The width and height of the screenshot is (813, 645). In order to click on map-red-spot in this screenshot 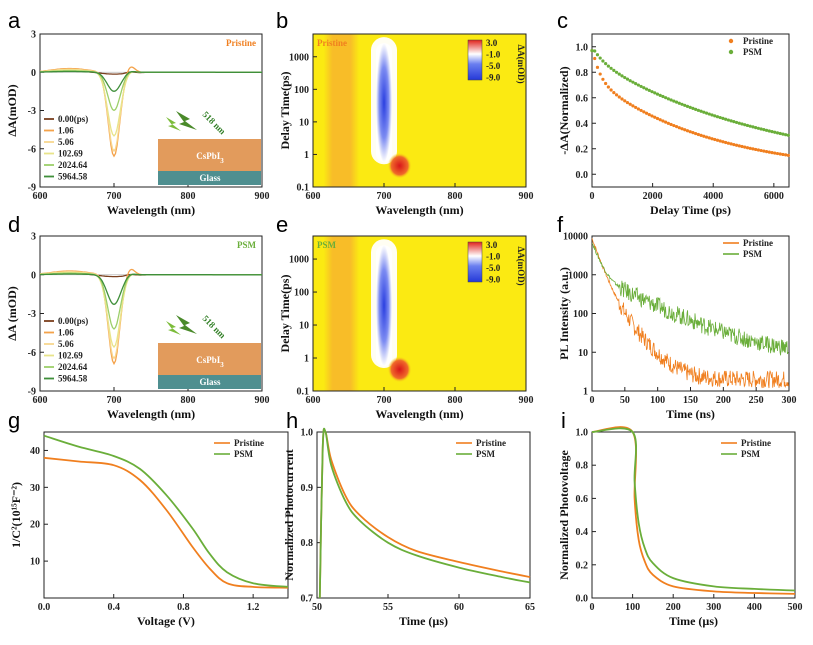, I will do `click(399, 369)`.